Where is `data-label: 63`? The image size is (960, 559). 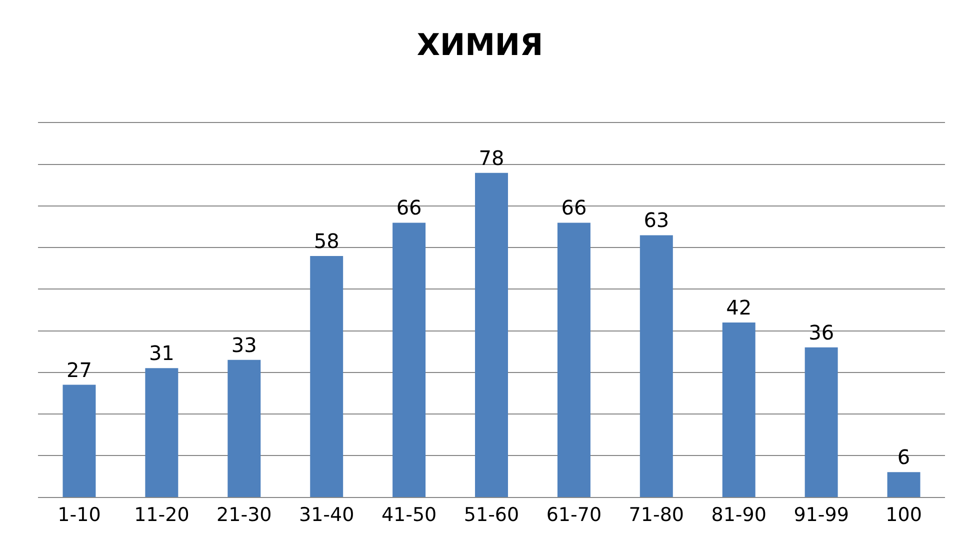 data-label: 63 is located at coordinates (657, 220).